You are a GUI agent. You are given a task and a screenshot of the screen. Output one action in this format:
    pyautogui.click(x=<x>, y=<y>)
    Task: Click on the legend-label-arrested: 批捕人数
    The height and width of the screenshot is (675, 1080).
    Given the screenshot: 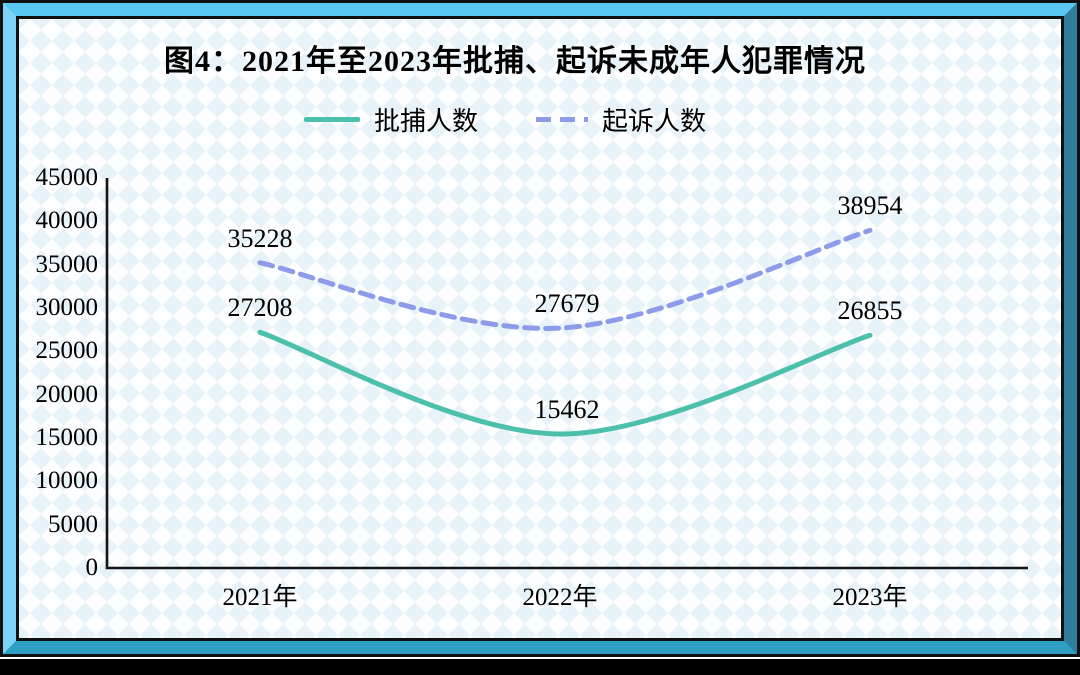 What is the action you would take?
    pyautogui.click(x=425, y=121)
    